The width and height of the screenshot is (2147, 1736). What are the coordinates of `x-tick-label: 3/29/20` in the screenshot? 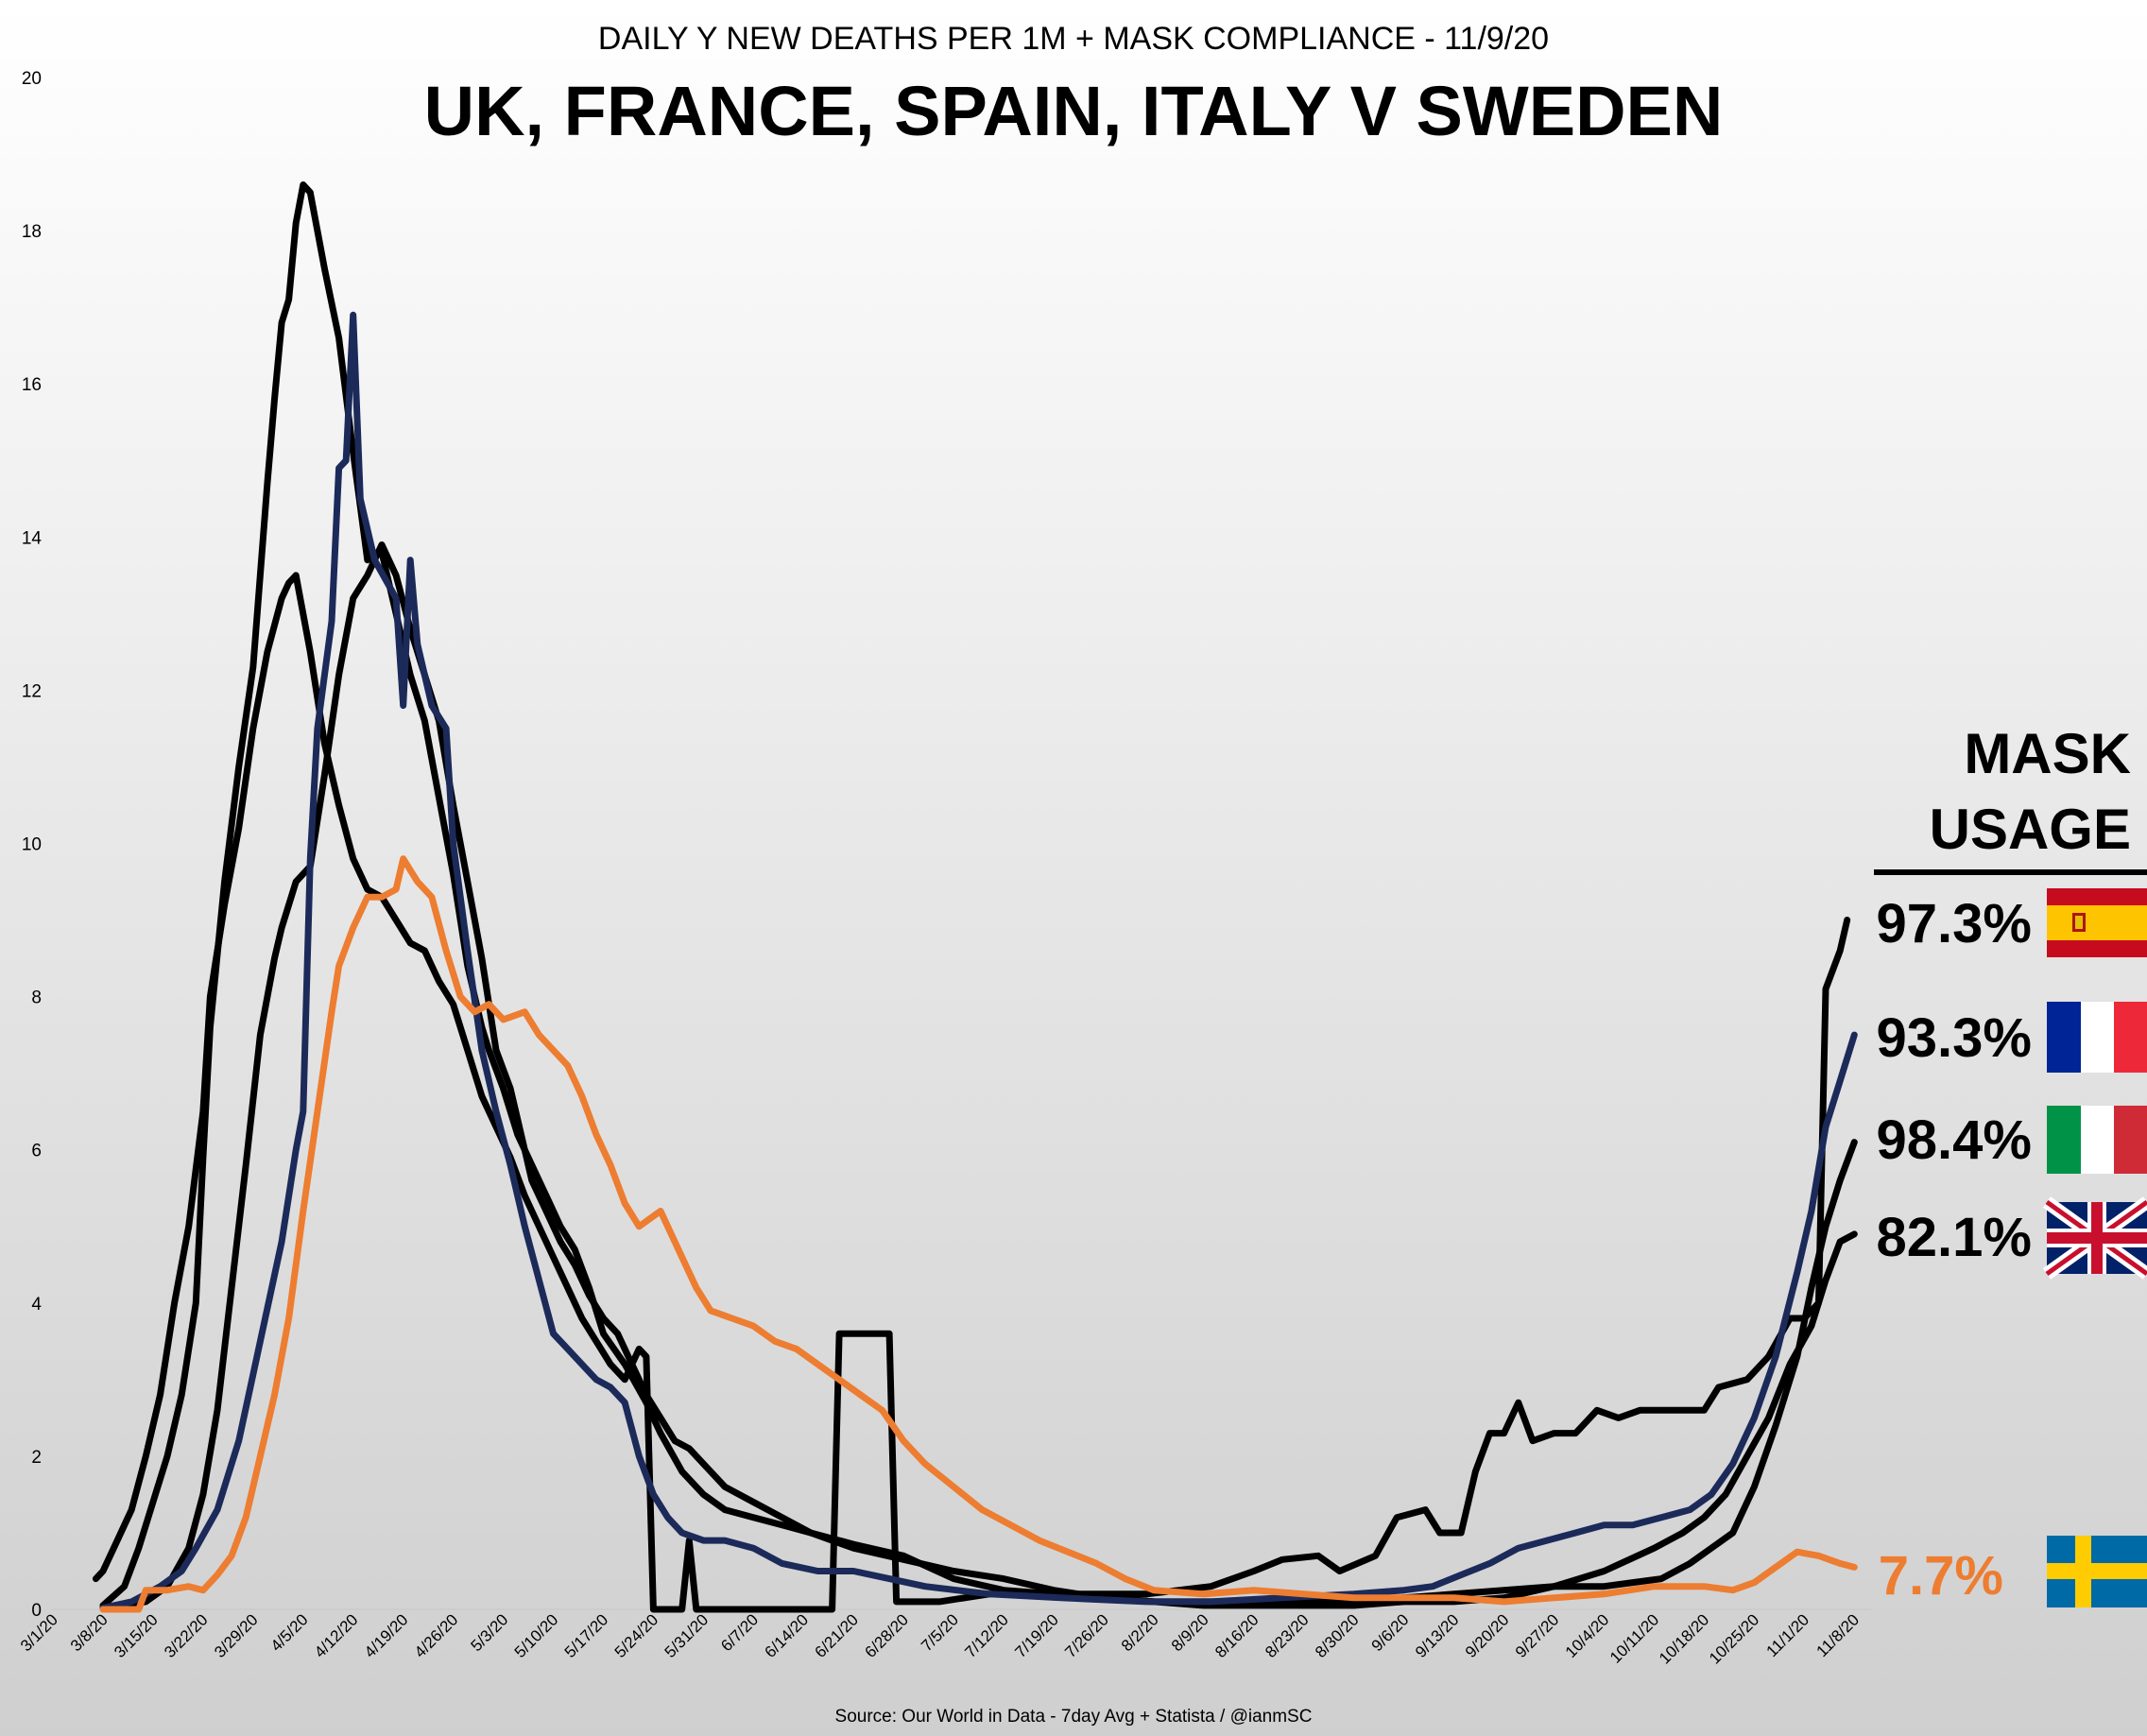 It's located at (237, 1635).